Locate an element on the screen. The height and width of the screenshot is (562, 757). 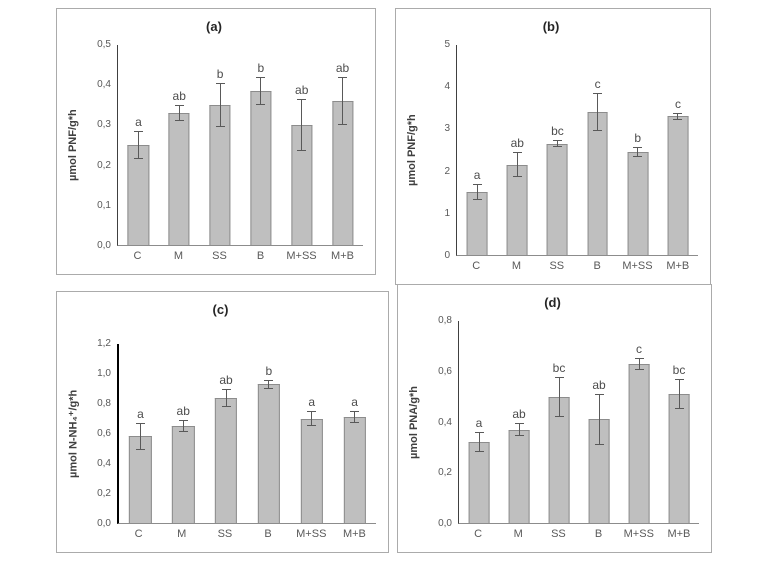
y-axis-label: µmol N-NH₄⁺/g*h is located at coordinates (73, 434).